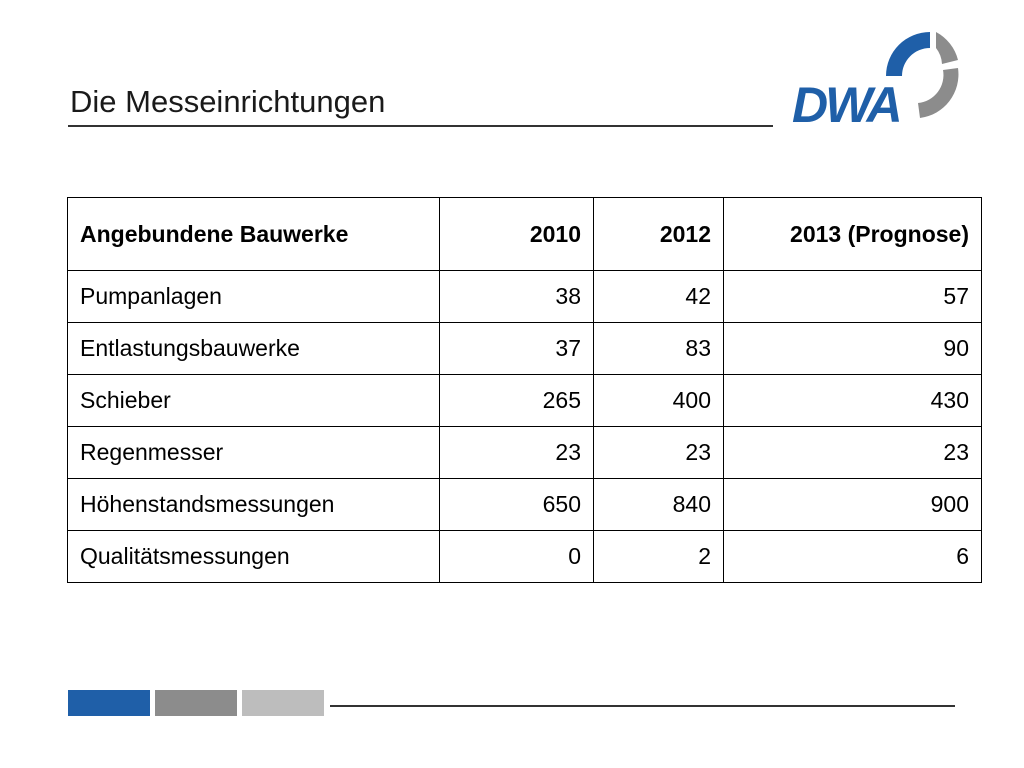 This screenshot has width=1024, height=768. I want to click on header-cell: Angebundene Bauwerke, so click(253, 234).